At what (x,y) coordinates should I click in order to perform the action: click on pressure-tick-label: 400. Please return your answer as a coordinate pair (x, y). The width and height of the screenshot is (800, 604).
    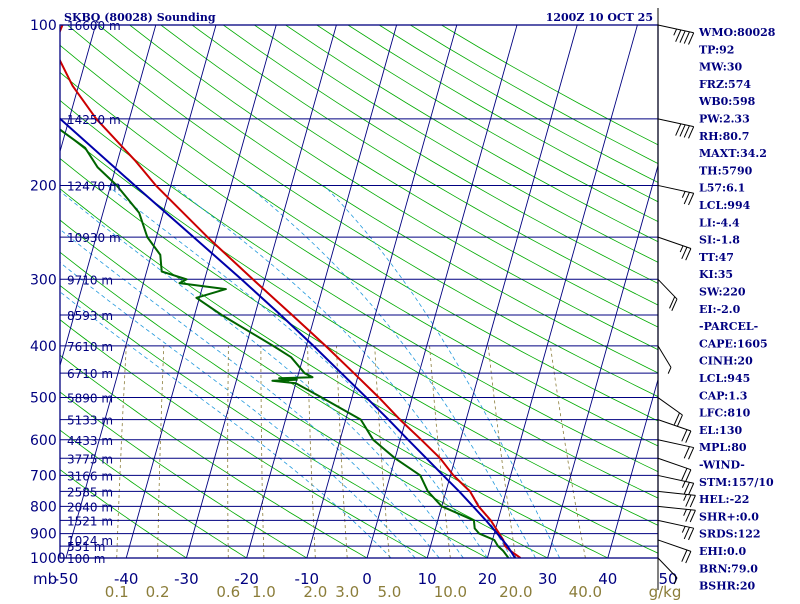
    Looking at the image, I should click on (43, 347).